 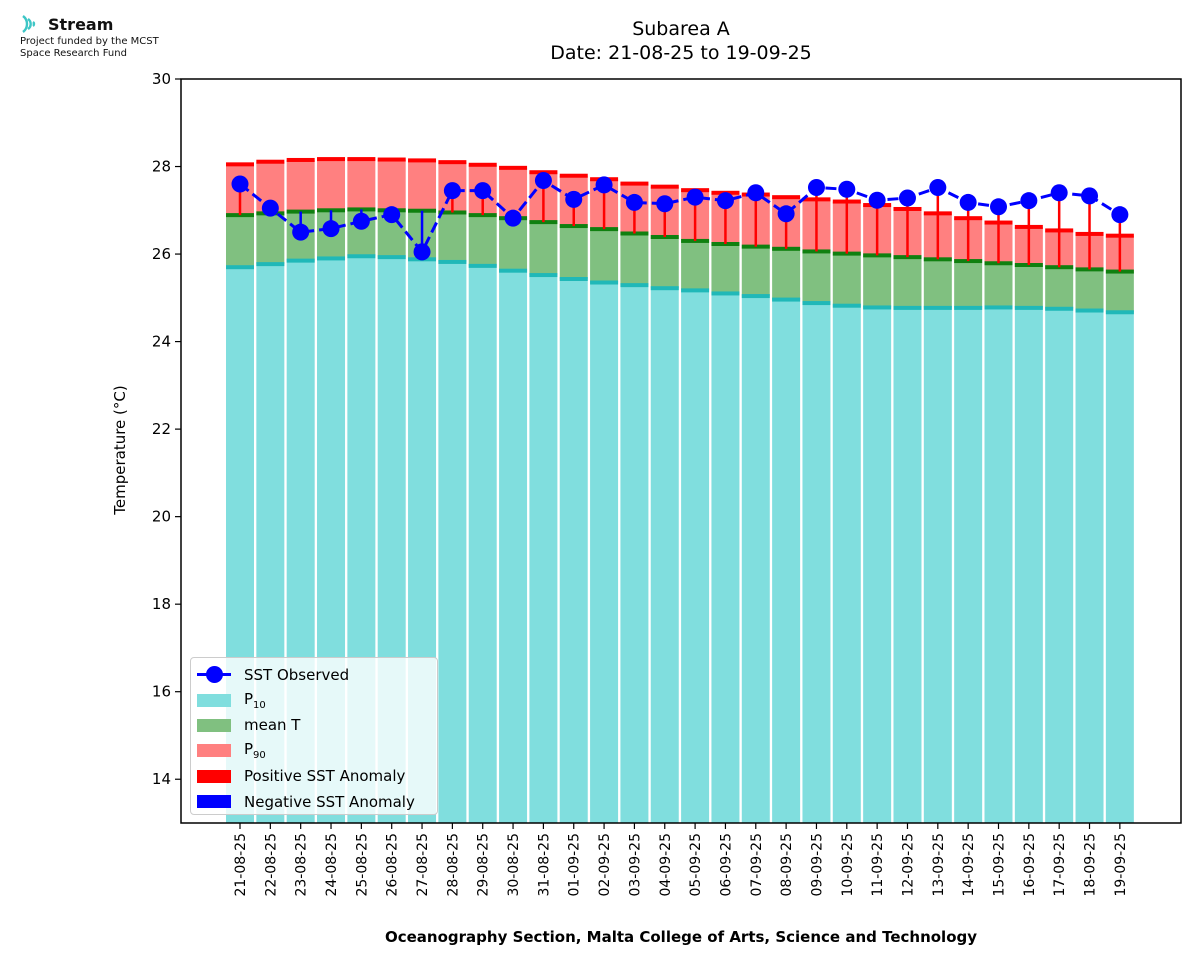 What do you see at coordinates (1121, 865) in the screenshot?
I see `x-tick-label: 19-09-25` at bounding box center [1121, 865].